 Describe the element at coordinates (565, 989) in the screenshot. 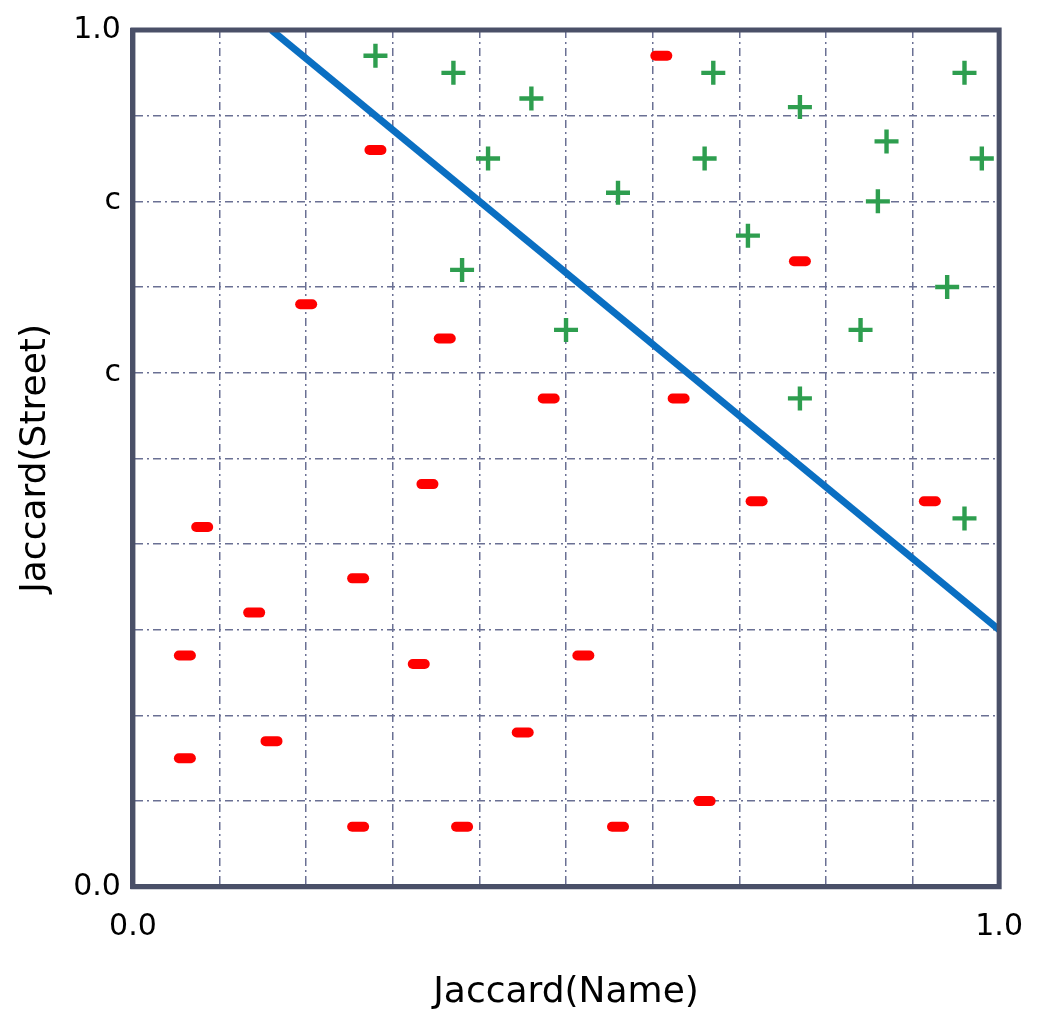

I see `x-axis-title: Jaccard(Name)` at that location.